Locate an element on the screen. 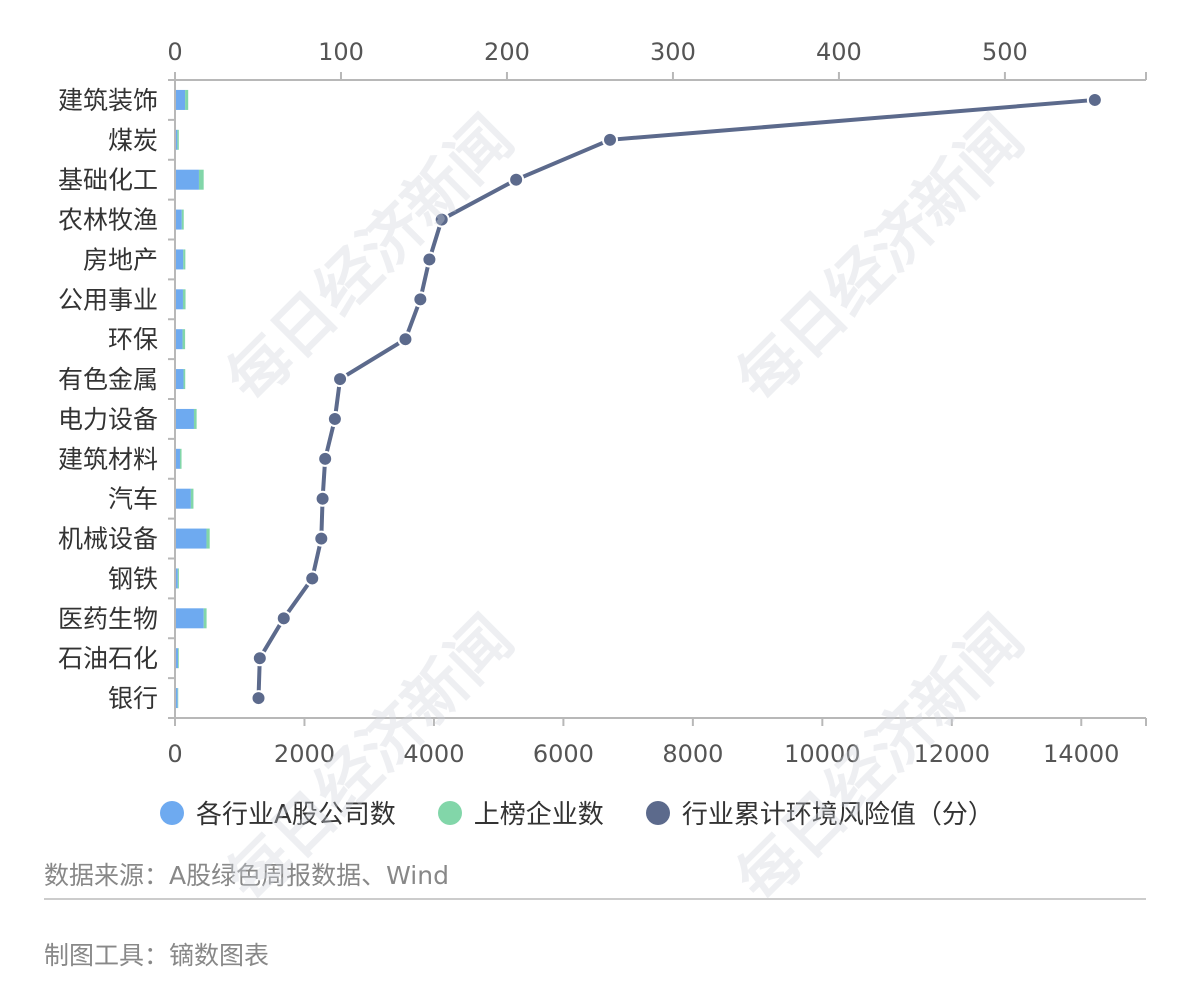  category-label: 银行 is located at coordinates (133, 698).